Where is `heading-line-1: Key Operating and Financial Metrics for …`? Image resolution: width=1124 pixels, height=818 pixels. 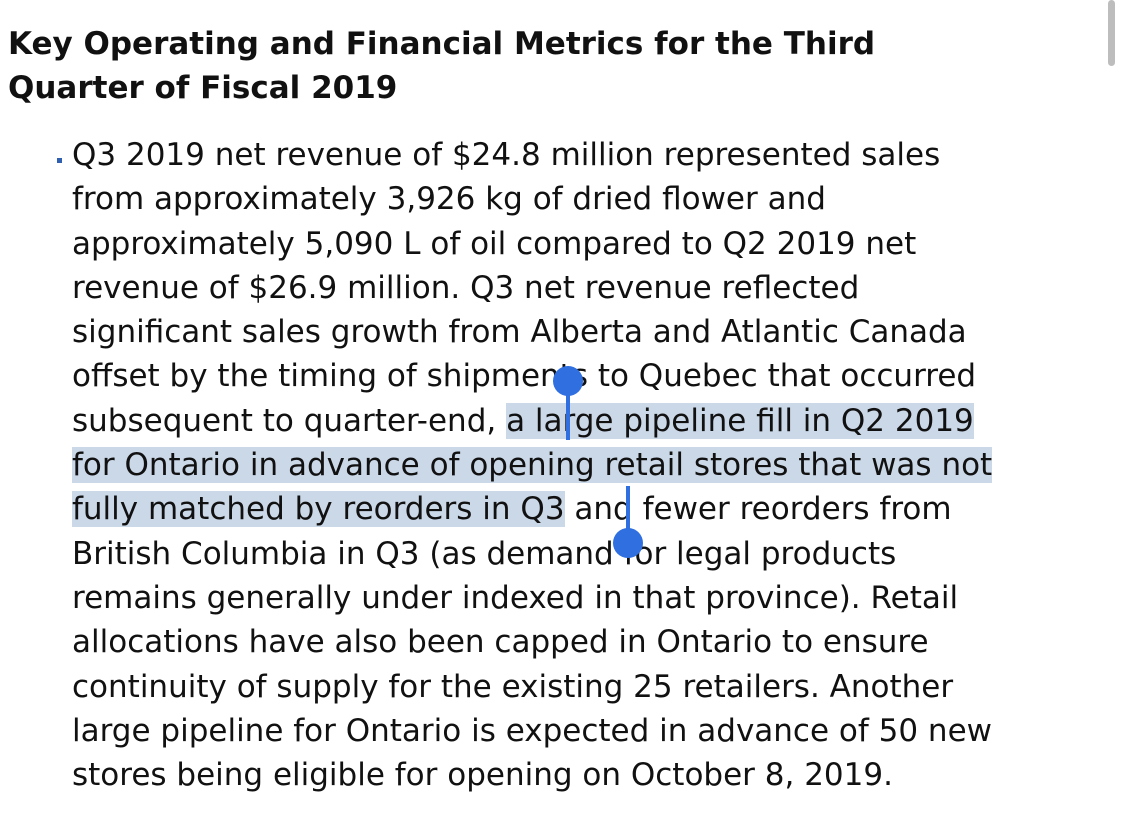
heading-line-1: Key Operating and Financial Metrics for … is located at coordinates (442, 44).